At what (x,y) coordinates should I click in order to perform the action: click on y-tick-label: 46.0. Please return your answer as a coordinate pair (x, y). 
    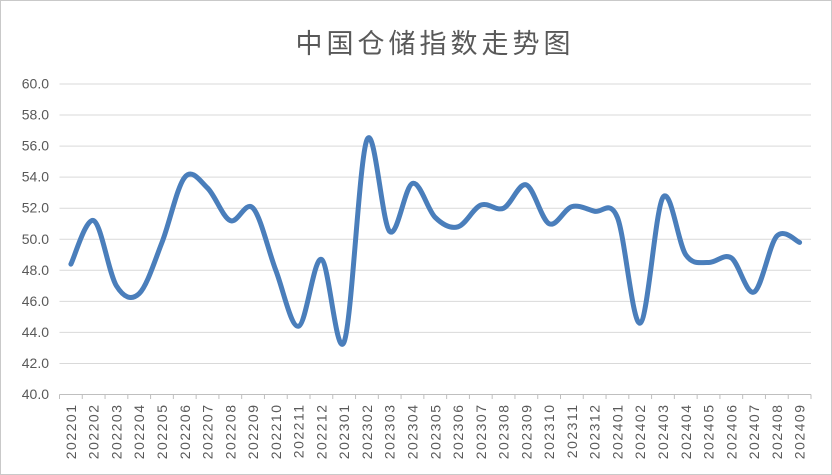
    Looking at the image, I should click on (35, 301).